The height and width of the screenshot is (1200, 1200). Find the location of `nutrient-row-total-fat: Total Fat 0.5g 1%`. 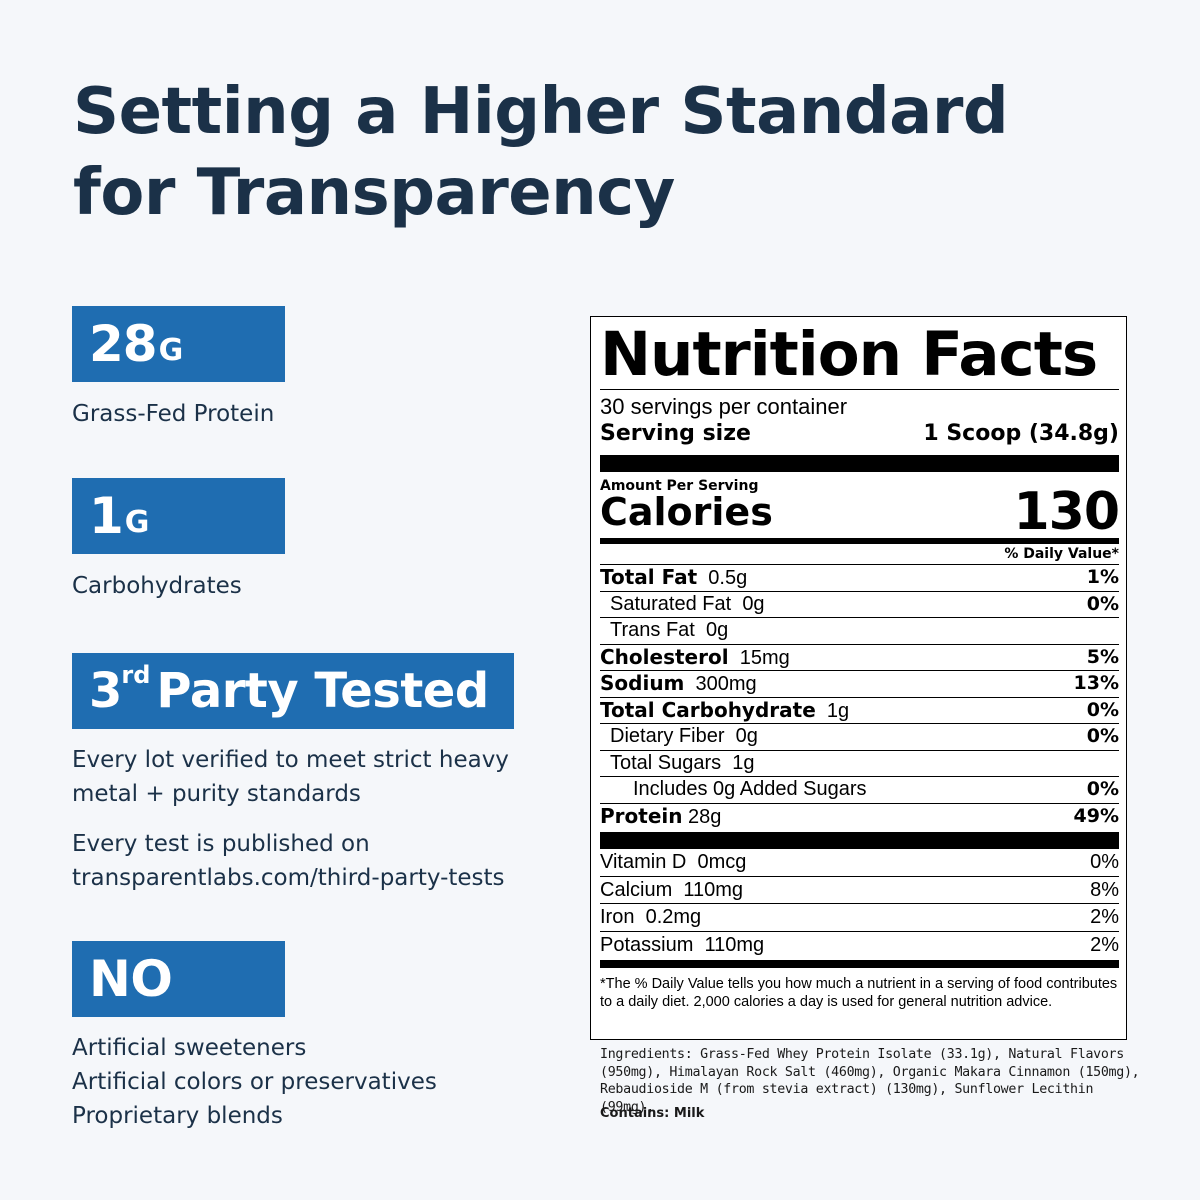

nutrient-row-total-fat: Total Fat 0.5g 1% is located at coordinates (859, 577).